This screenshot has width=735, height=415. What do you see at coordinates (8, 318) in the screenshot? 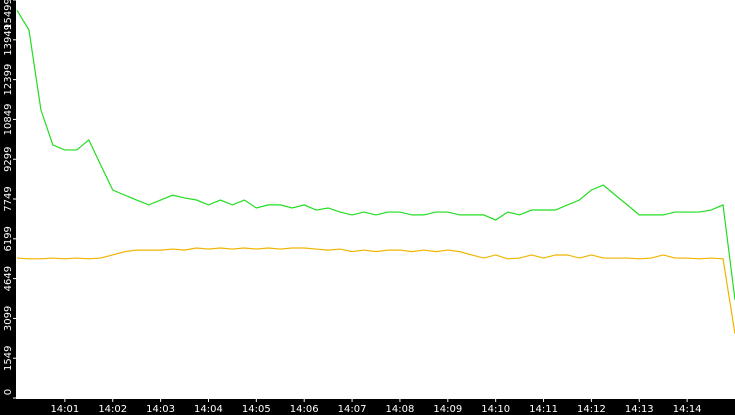
I see `y-tick-label: 3099` at bounding box center [8, 318].